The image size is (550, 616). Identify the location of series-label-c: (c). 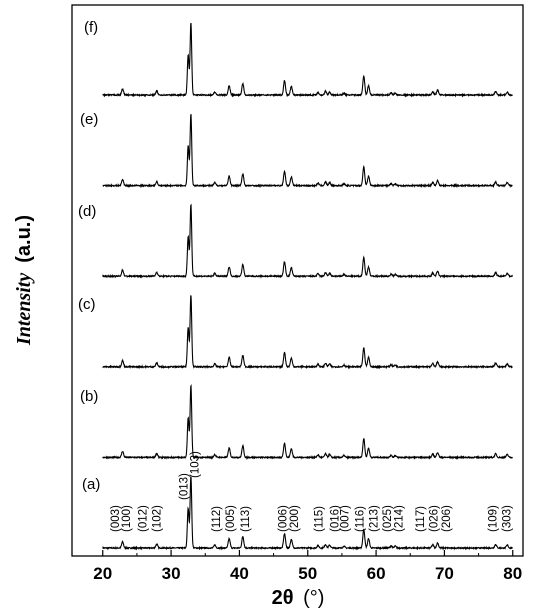
(87, 304).